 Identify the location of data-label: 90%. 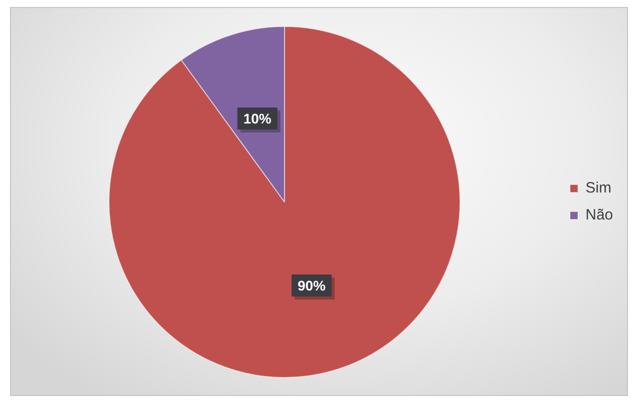
(312, 285).